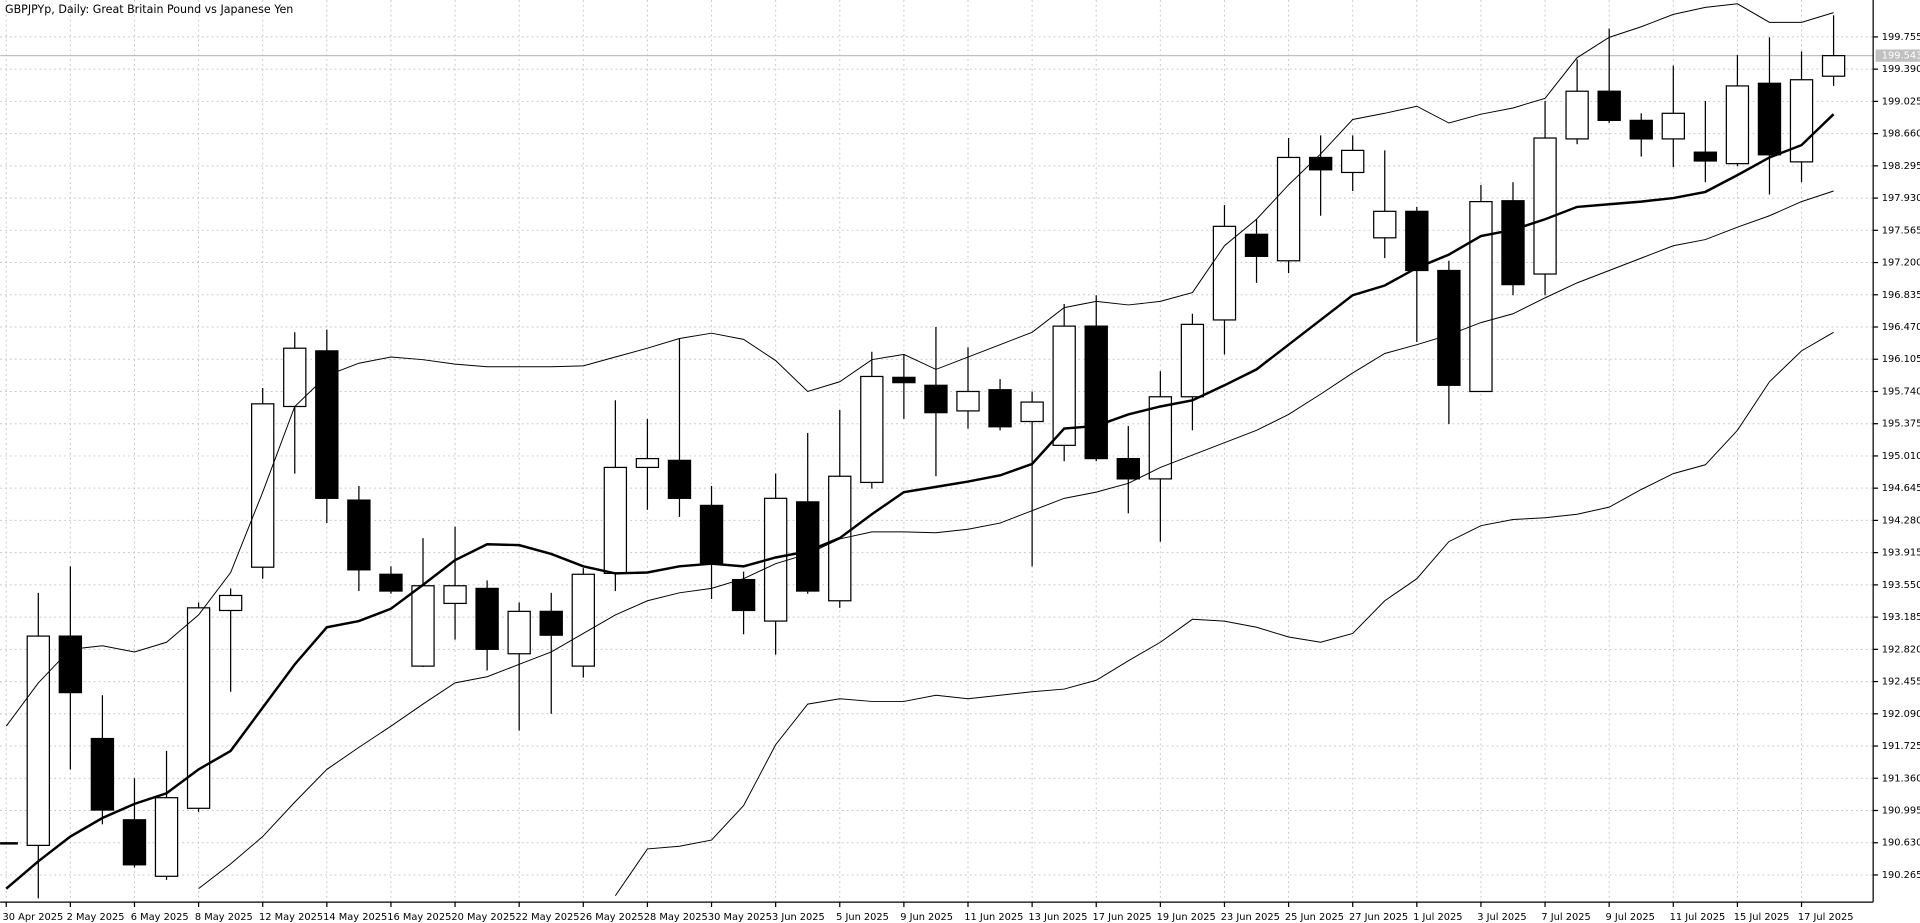 Image resolution: width=1920 pixels, height=923 pixels. I want to click on y-tick-label: 193.185, so click(1901, 617).